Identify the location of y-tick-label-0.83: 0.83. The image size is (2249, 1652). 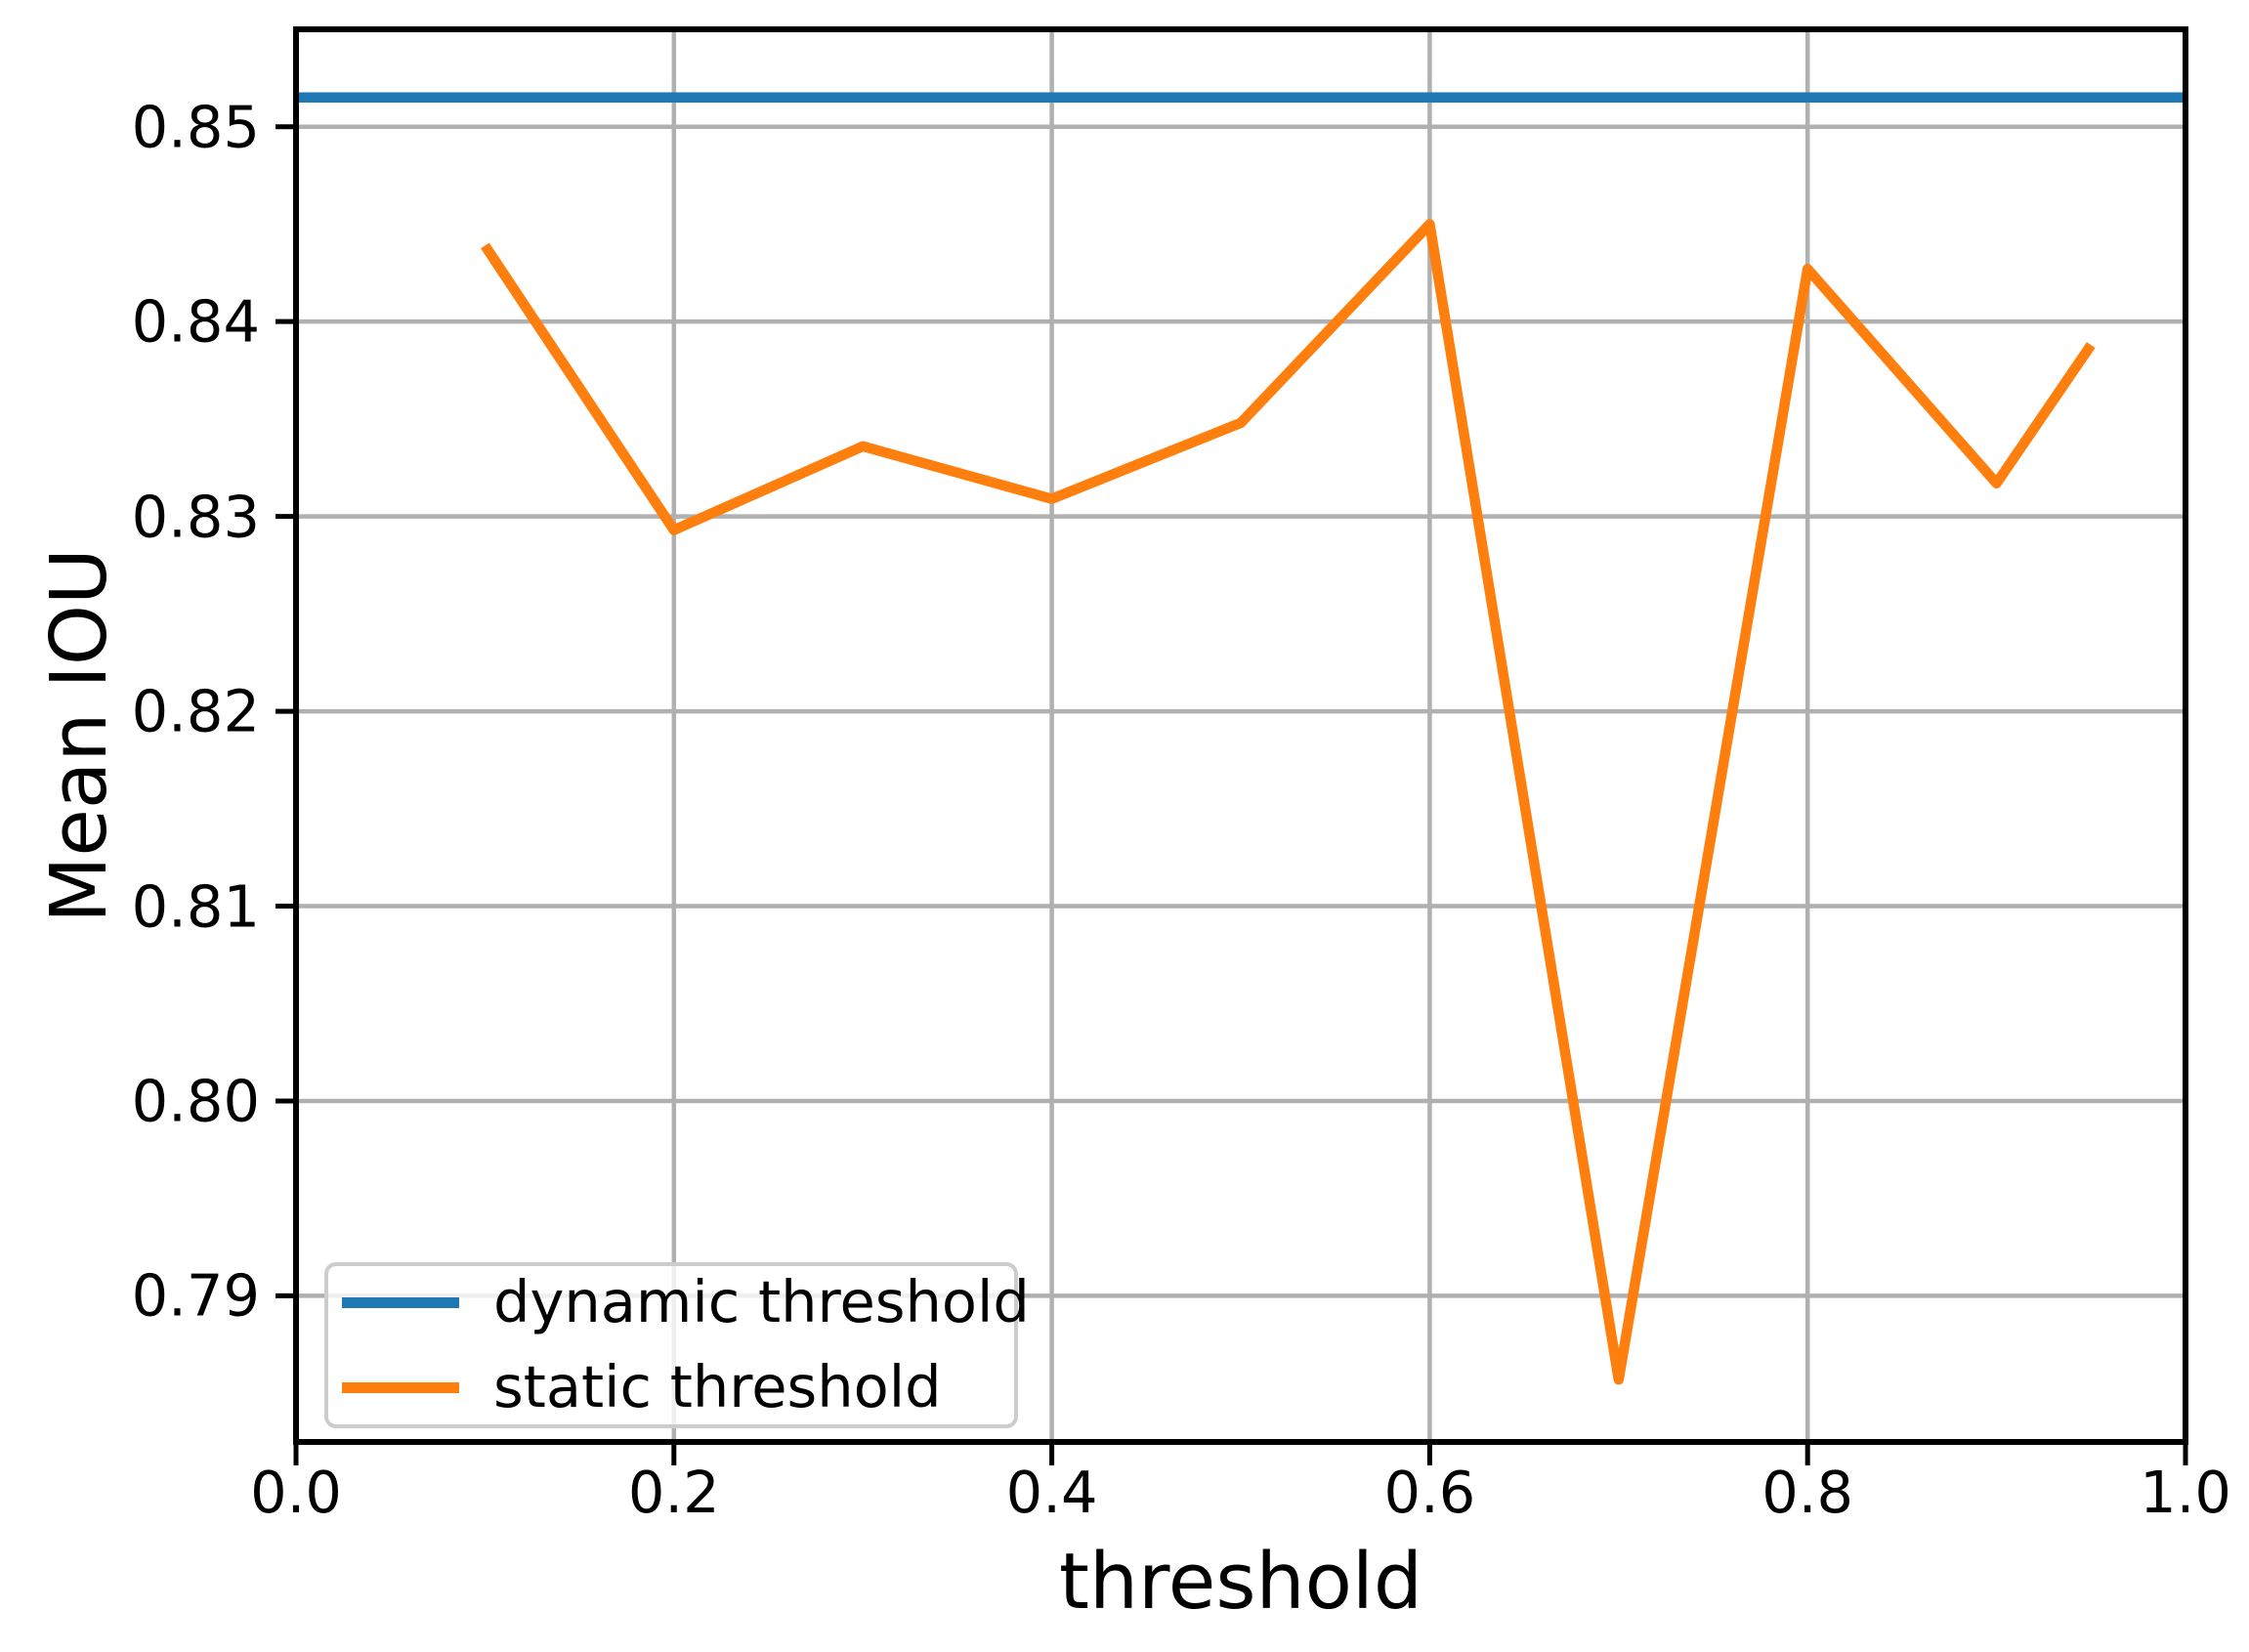
(195, 517).